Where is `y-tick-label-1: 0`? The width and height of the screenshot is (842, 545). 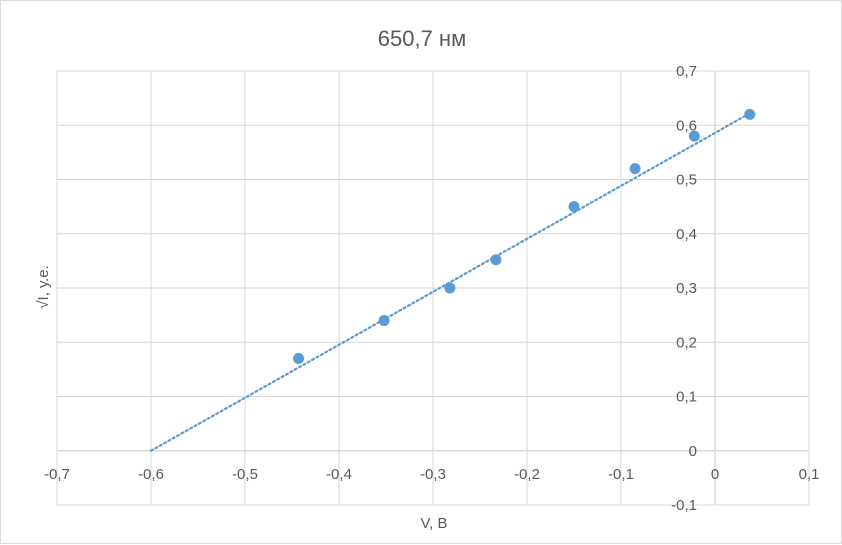 y-tick-label-1: 0 is located at coordinates (693, 451).